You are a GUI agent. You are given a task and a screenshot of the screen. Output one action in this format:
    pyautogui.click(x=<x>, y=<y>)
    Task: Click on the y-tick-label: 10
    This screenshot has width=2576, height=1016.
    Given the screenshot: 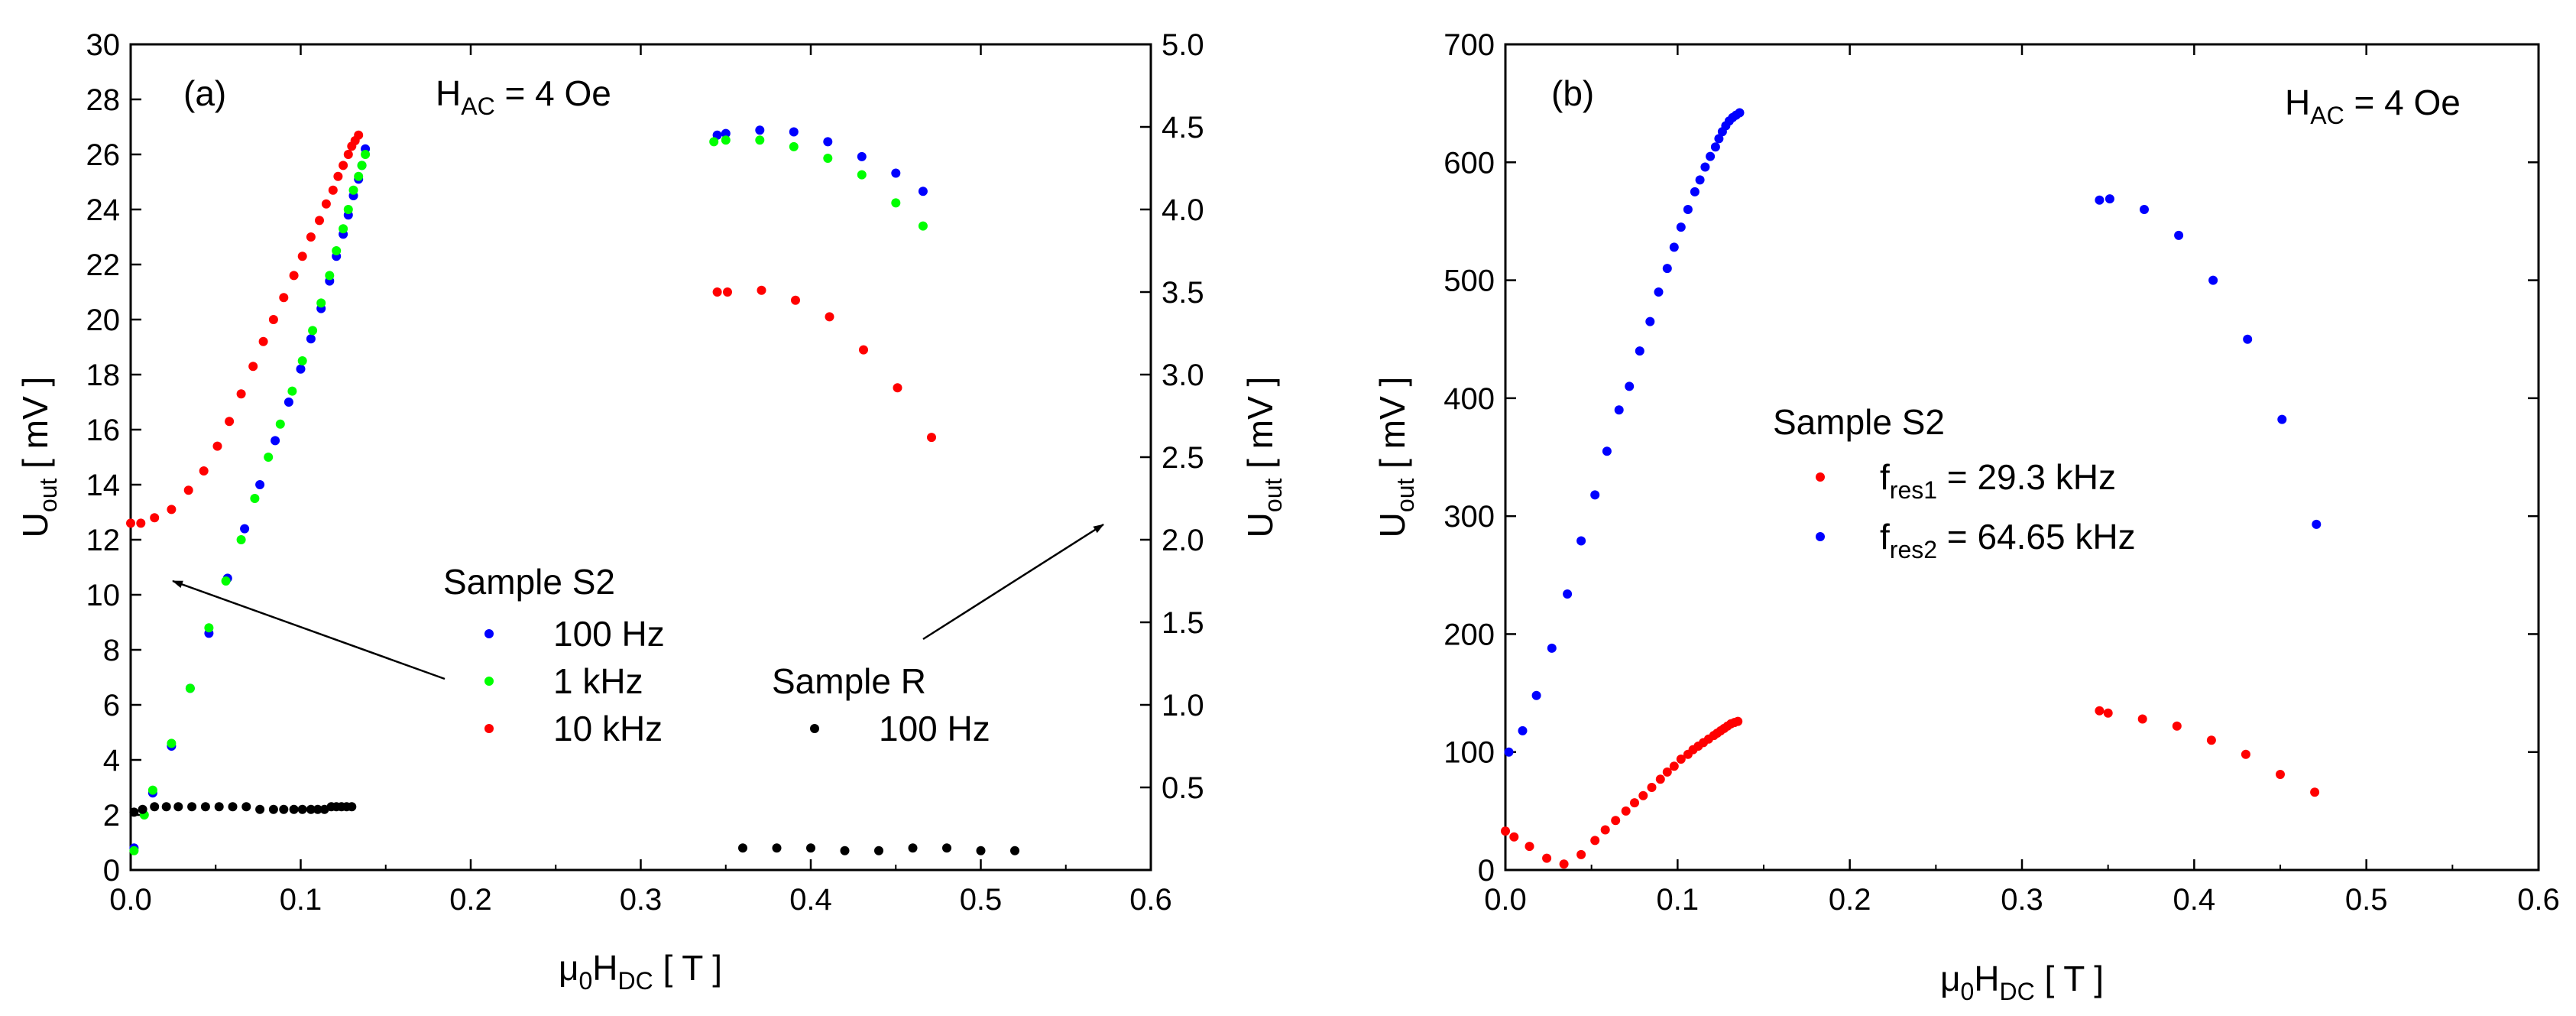 What is the action you would take?
    pyautogui.click(x=104, y=595)
    